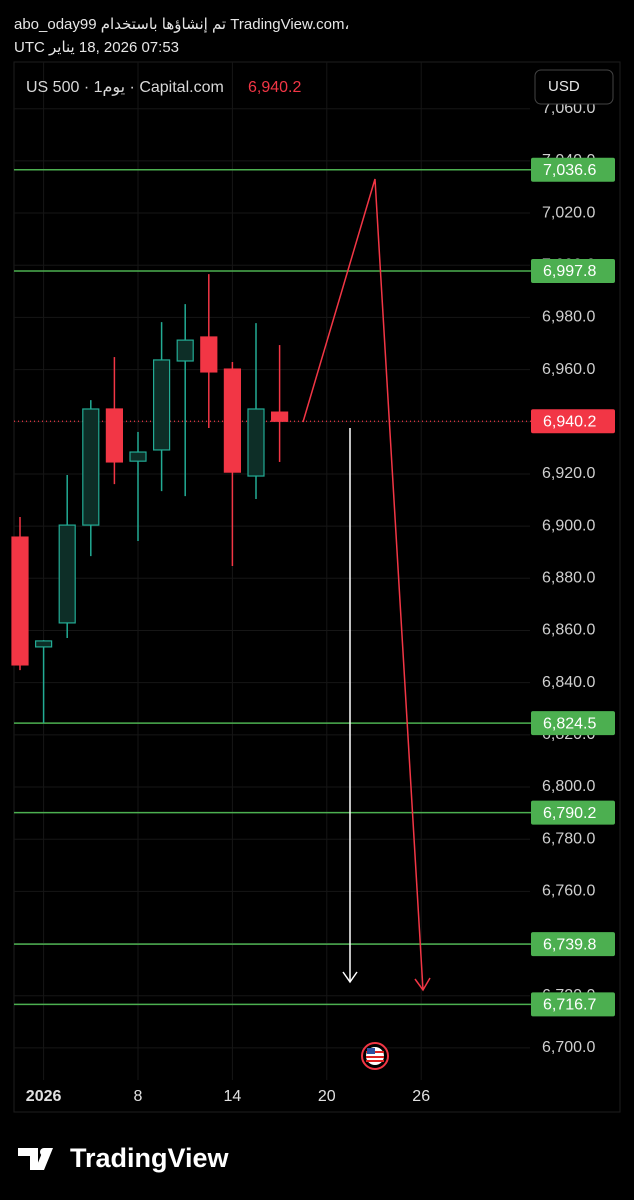 This screenshot has height=1200, width=634. I want to click on x-tick-label: 2026, so click(44, 1096).